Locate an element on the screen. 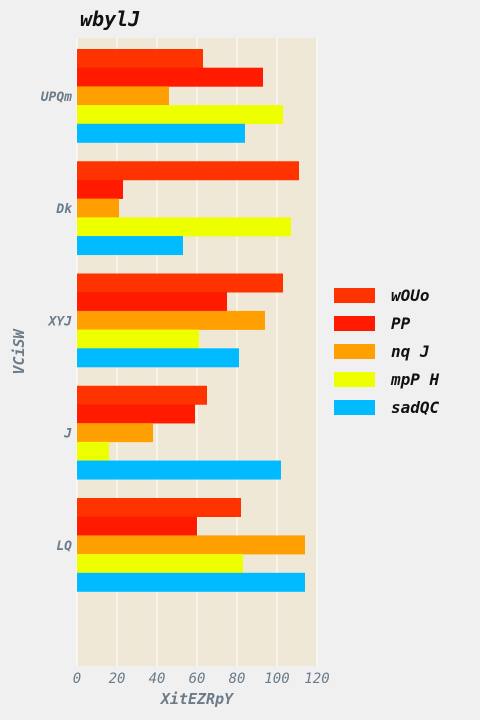 The width and height of the screenshot is (480, 720). bar-XYJ-sadQC is located at coordinates (158, 358).